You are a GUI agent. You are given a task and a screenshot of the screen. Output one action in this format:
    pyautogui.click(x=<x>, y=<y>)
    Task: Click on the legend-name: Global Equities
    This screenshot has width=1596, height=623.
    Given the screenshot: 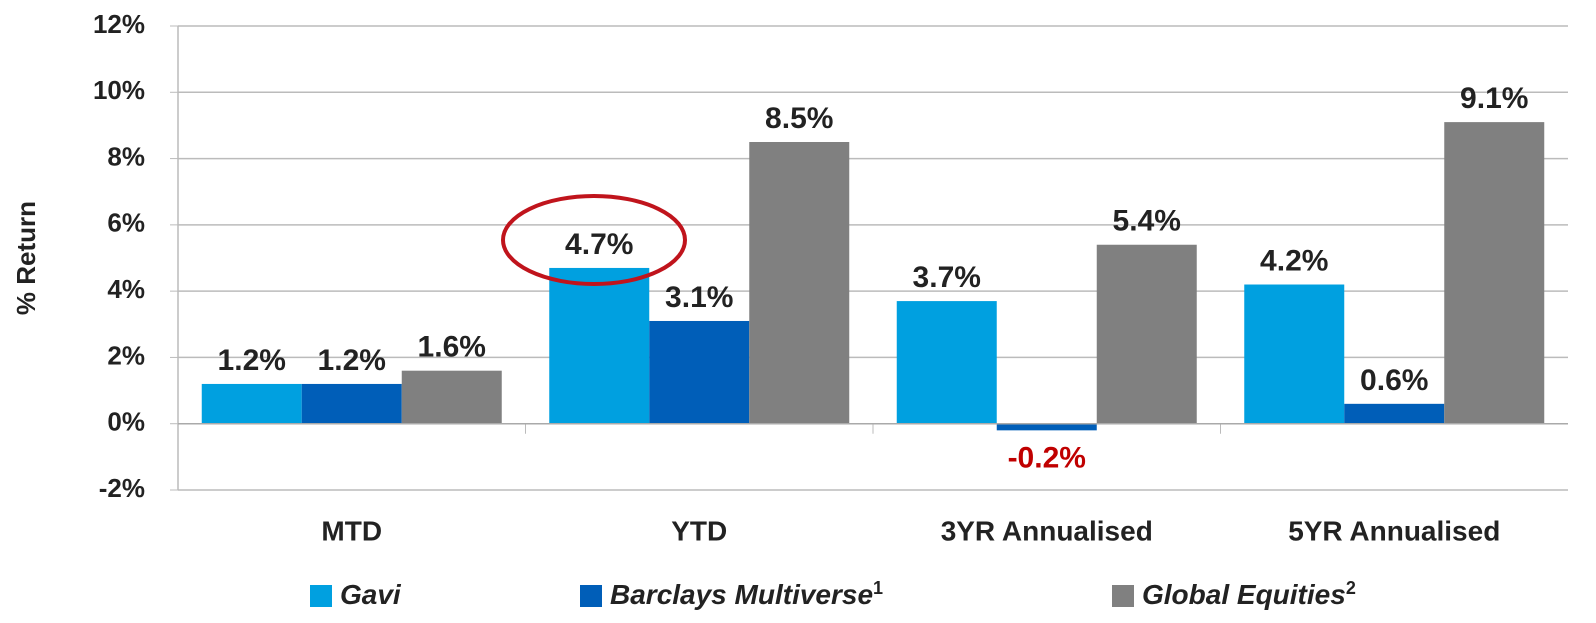 What is the action you would take?
    pyautogui.click(x=1244, y=594)
    